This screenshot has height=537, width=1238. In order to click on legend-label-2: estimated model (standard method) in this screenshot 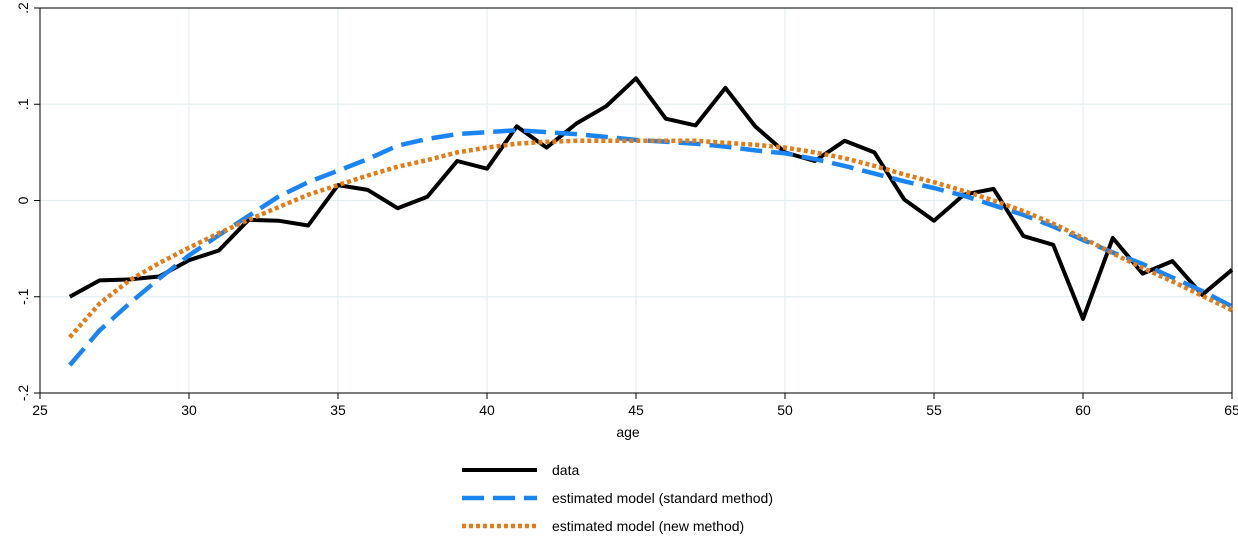, I will do `click(662, 498)`.